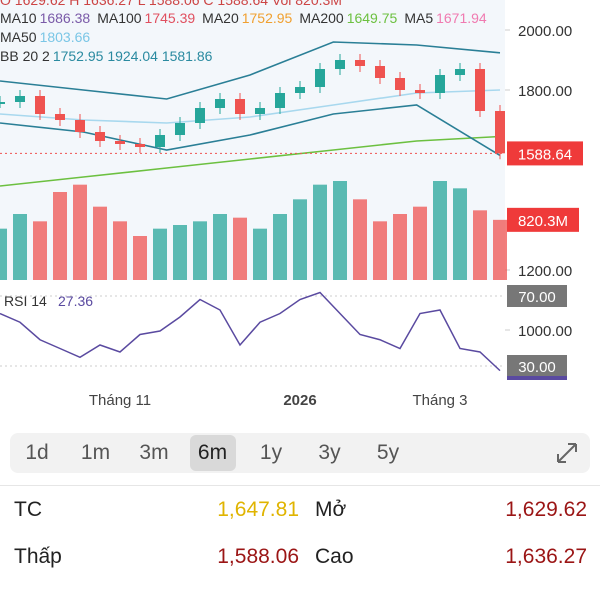 This screenshot has height=600, width=600. What do you see at coordinates (95, 452) in the screenshot?
I see `range-button: 1m` at bounding box center [95, 452].